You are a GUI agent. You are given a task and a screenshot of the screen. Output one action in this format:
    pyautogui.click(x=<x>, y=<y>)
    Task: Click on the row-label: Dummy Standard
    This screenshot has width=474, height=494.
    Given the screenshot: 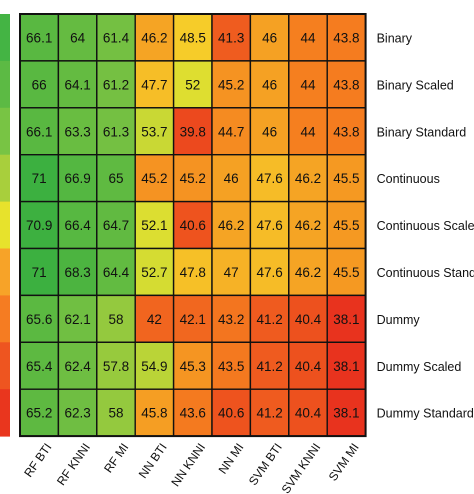 What is the action you would take?
    pyautogui.click(x=425, y=414)
    